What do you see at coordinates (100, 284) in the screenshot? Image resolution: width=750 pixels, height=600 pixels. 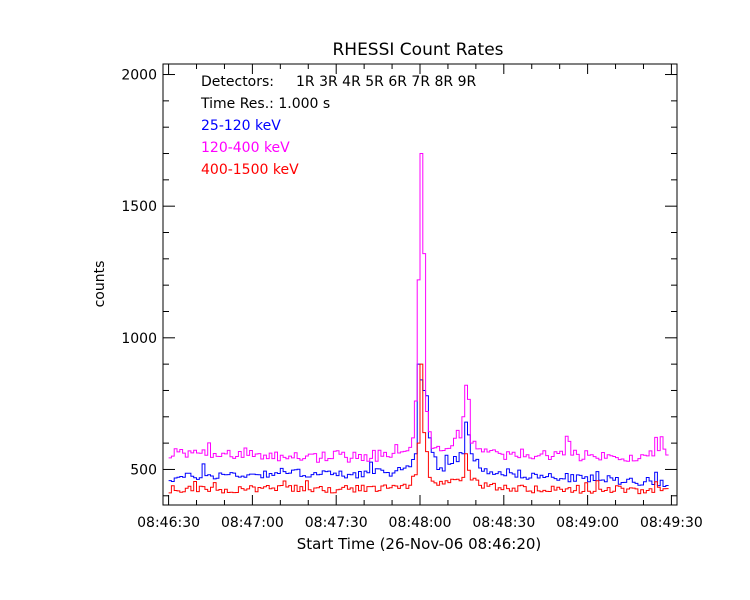 I see `y-axis-label: counts` at bounding box center [100, 284].